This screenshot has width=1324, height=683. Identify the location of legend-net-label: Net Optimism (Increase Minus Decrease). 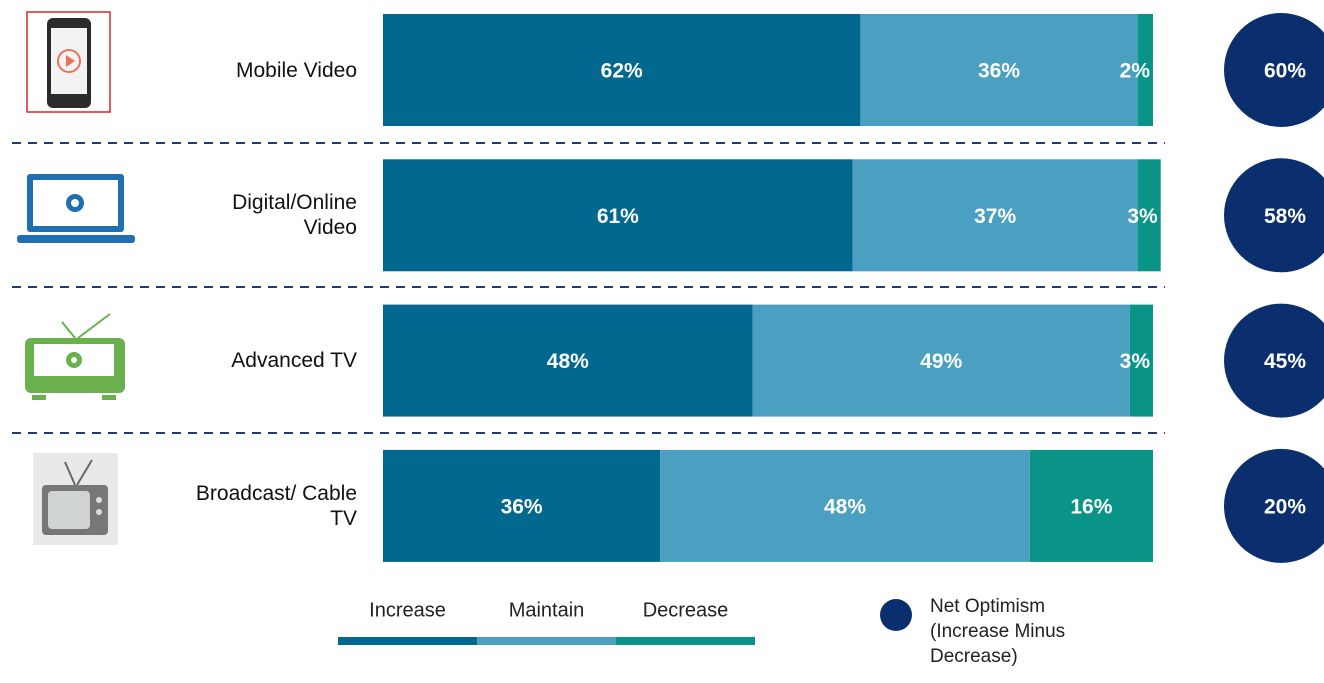
(998, 631).